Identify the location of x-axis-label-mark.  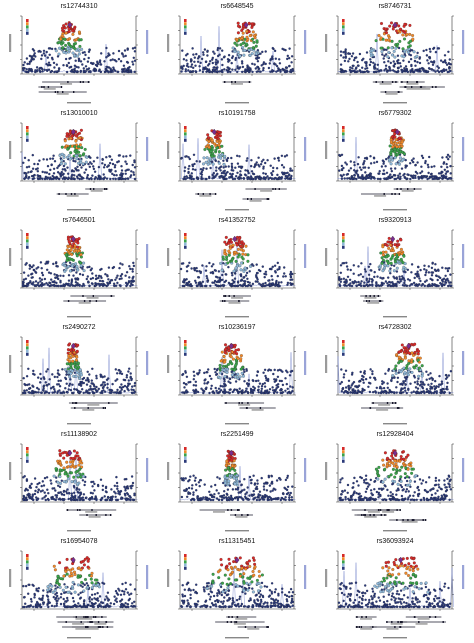
(237, 424).